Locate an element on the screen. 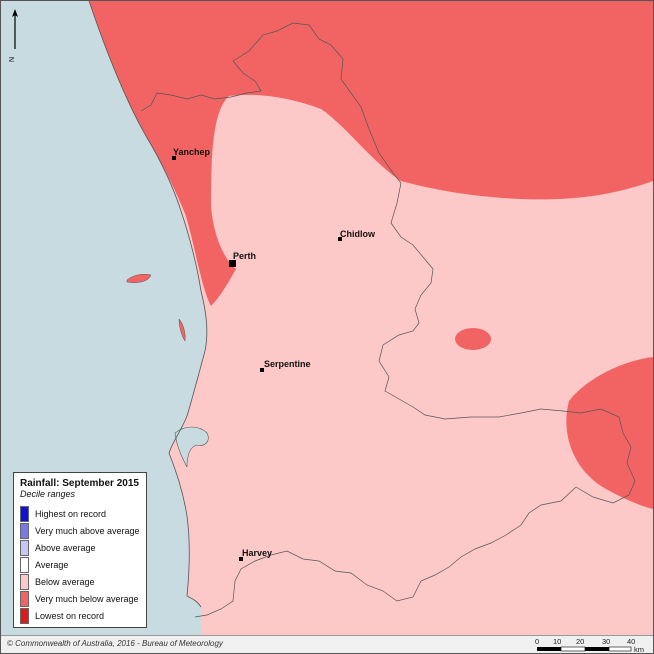 The image size is (654, 654). island-rottnest is located at coordinates (139, 278).